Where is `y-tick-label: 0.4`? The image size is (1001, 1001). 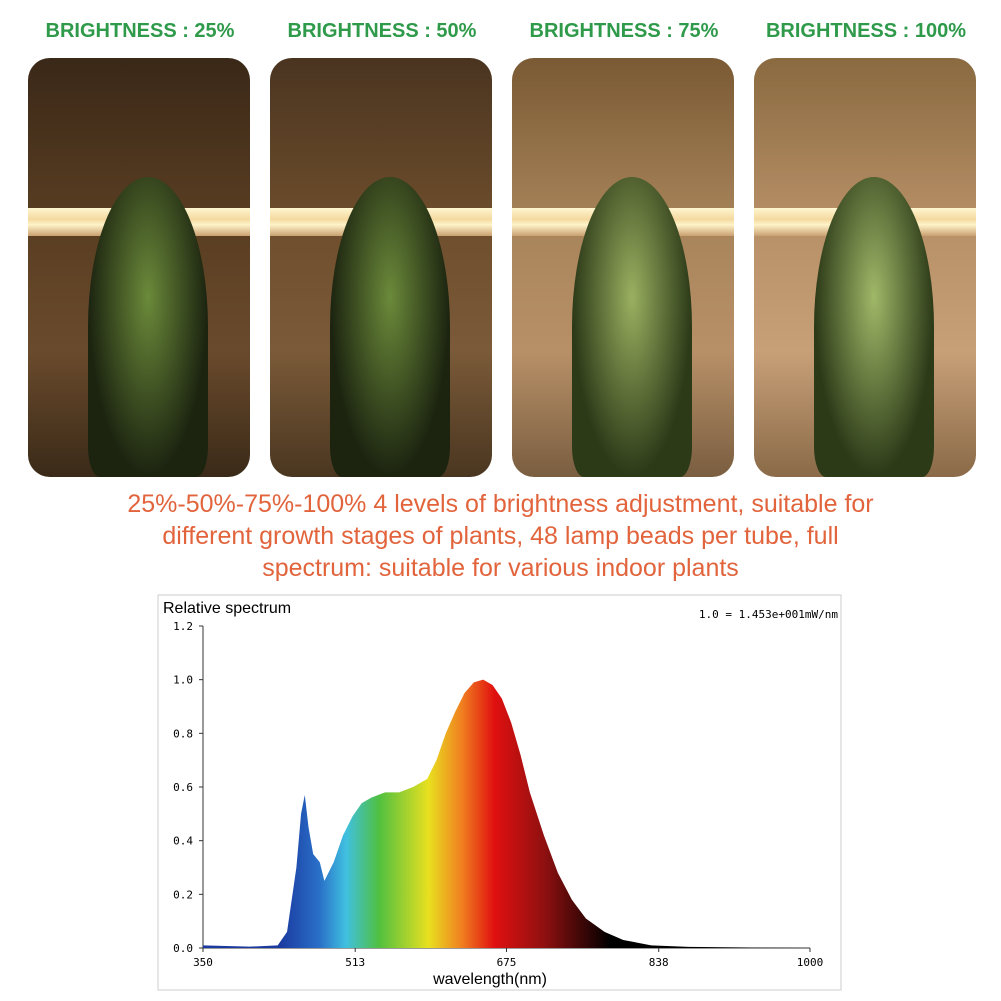 y-tick-label: 0.4 is located at coordinates (183, 841).